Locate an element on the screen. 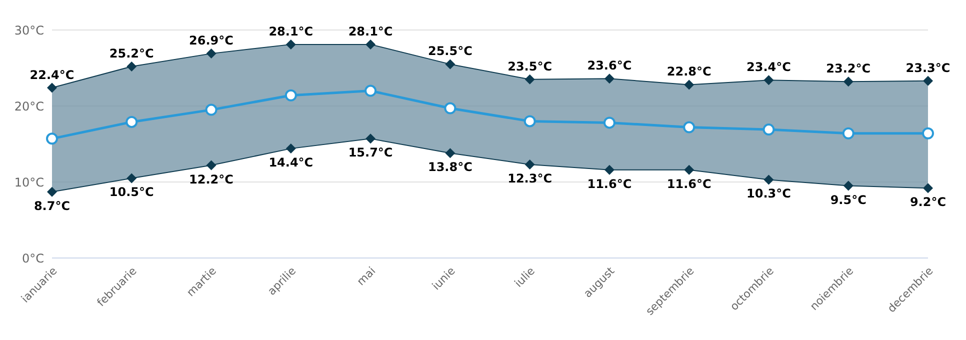 This screenshot has height=340, width=966. data-label: 14.4°C is located at coordinates (291, 163).